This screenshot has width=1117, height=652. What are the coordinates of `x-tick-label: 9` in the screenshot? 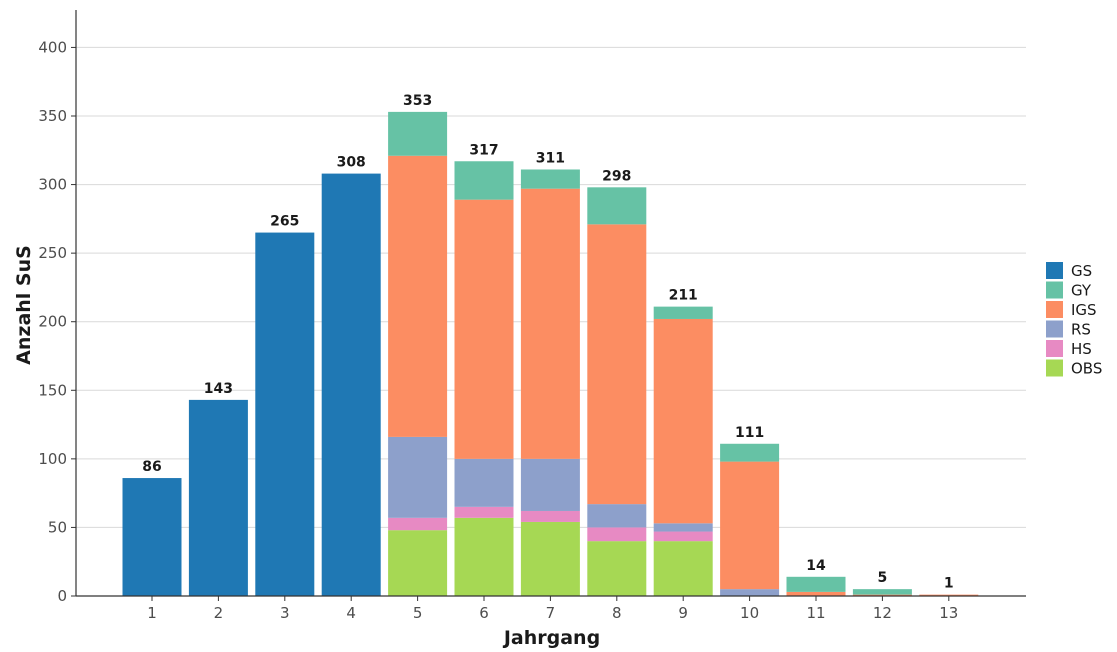 It's located at (683, 613).